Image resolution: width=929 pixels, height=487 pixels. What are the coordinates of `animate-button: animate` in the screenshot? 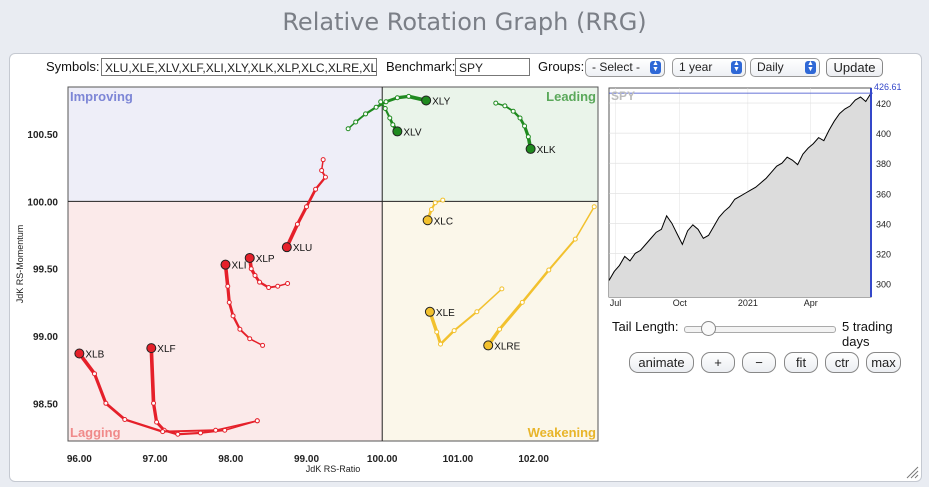 It's located at (661, 362).